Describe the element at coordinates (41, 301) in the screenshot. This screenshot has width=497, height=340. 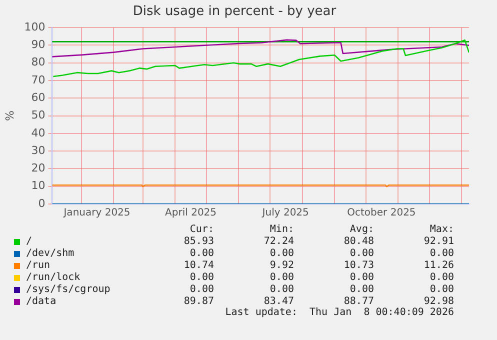
I see `legend-label: /data` at that location.